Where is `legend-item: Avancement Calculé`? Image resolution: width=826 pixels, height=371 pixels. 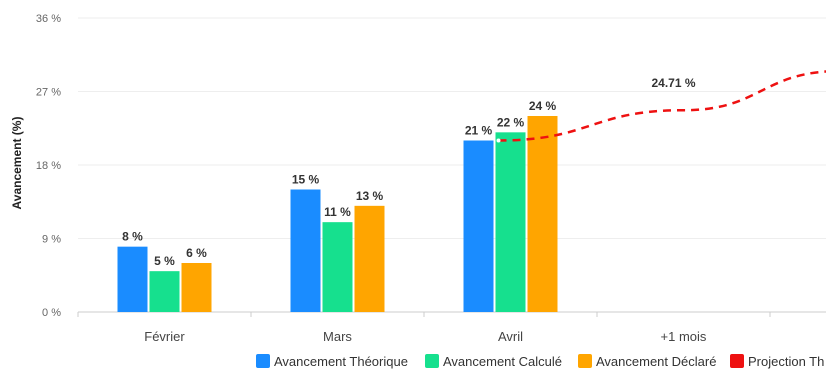 legend-item: Avancement Calculé is located at coordinates (493, 361).